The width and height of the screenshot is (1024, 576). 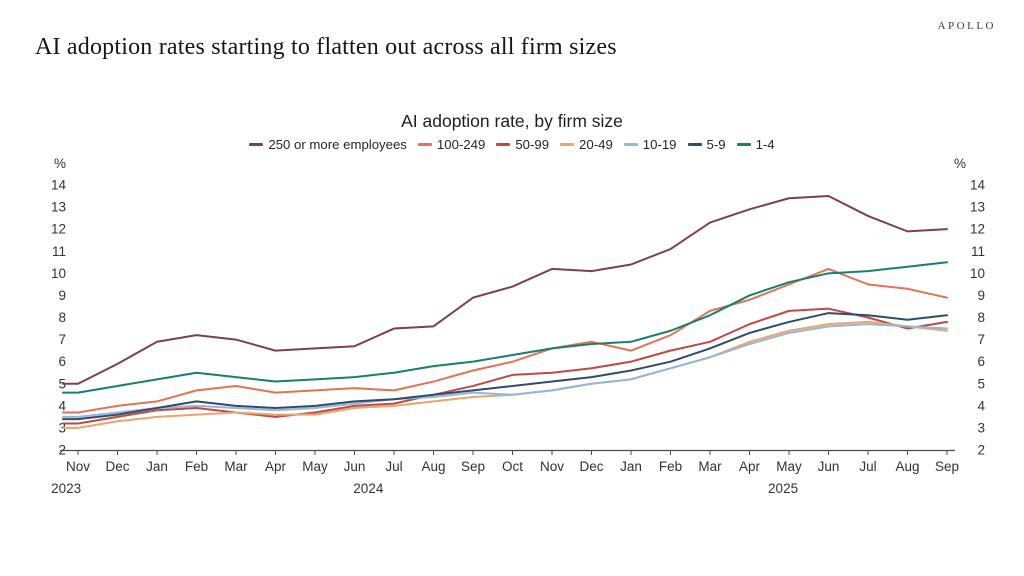 I want to click on legend-item: 1-4, so click(x=755, y=144).